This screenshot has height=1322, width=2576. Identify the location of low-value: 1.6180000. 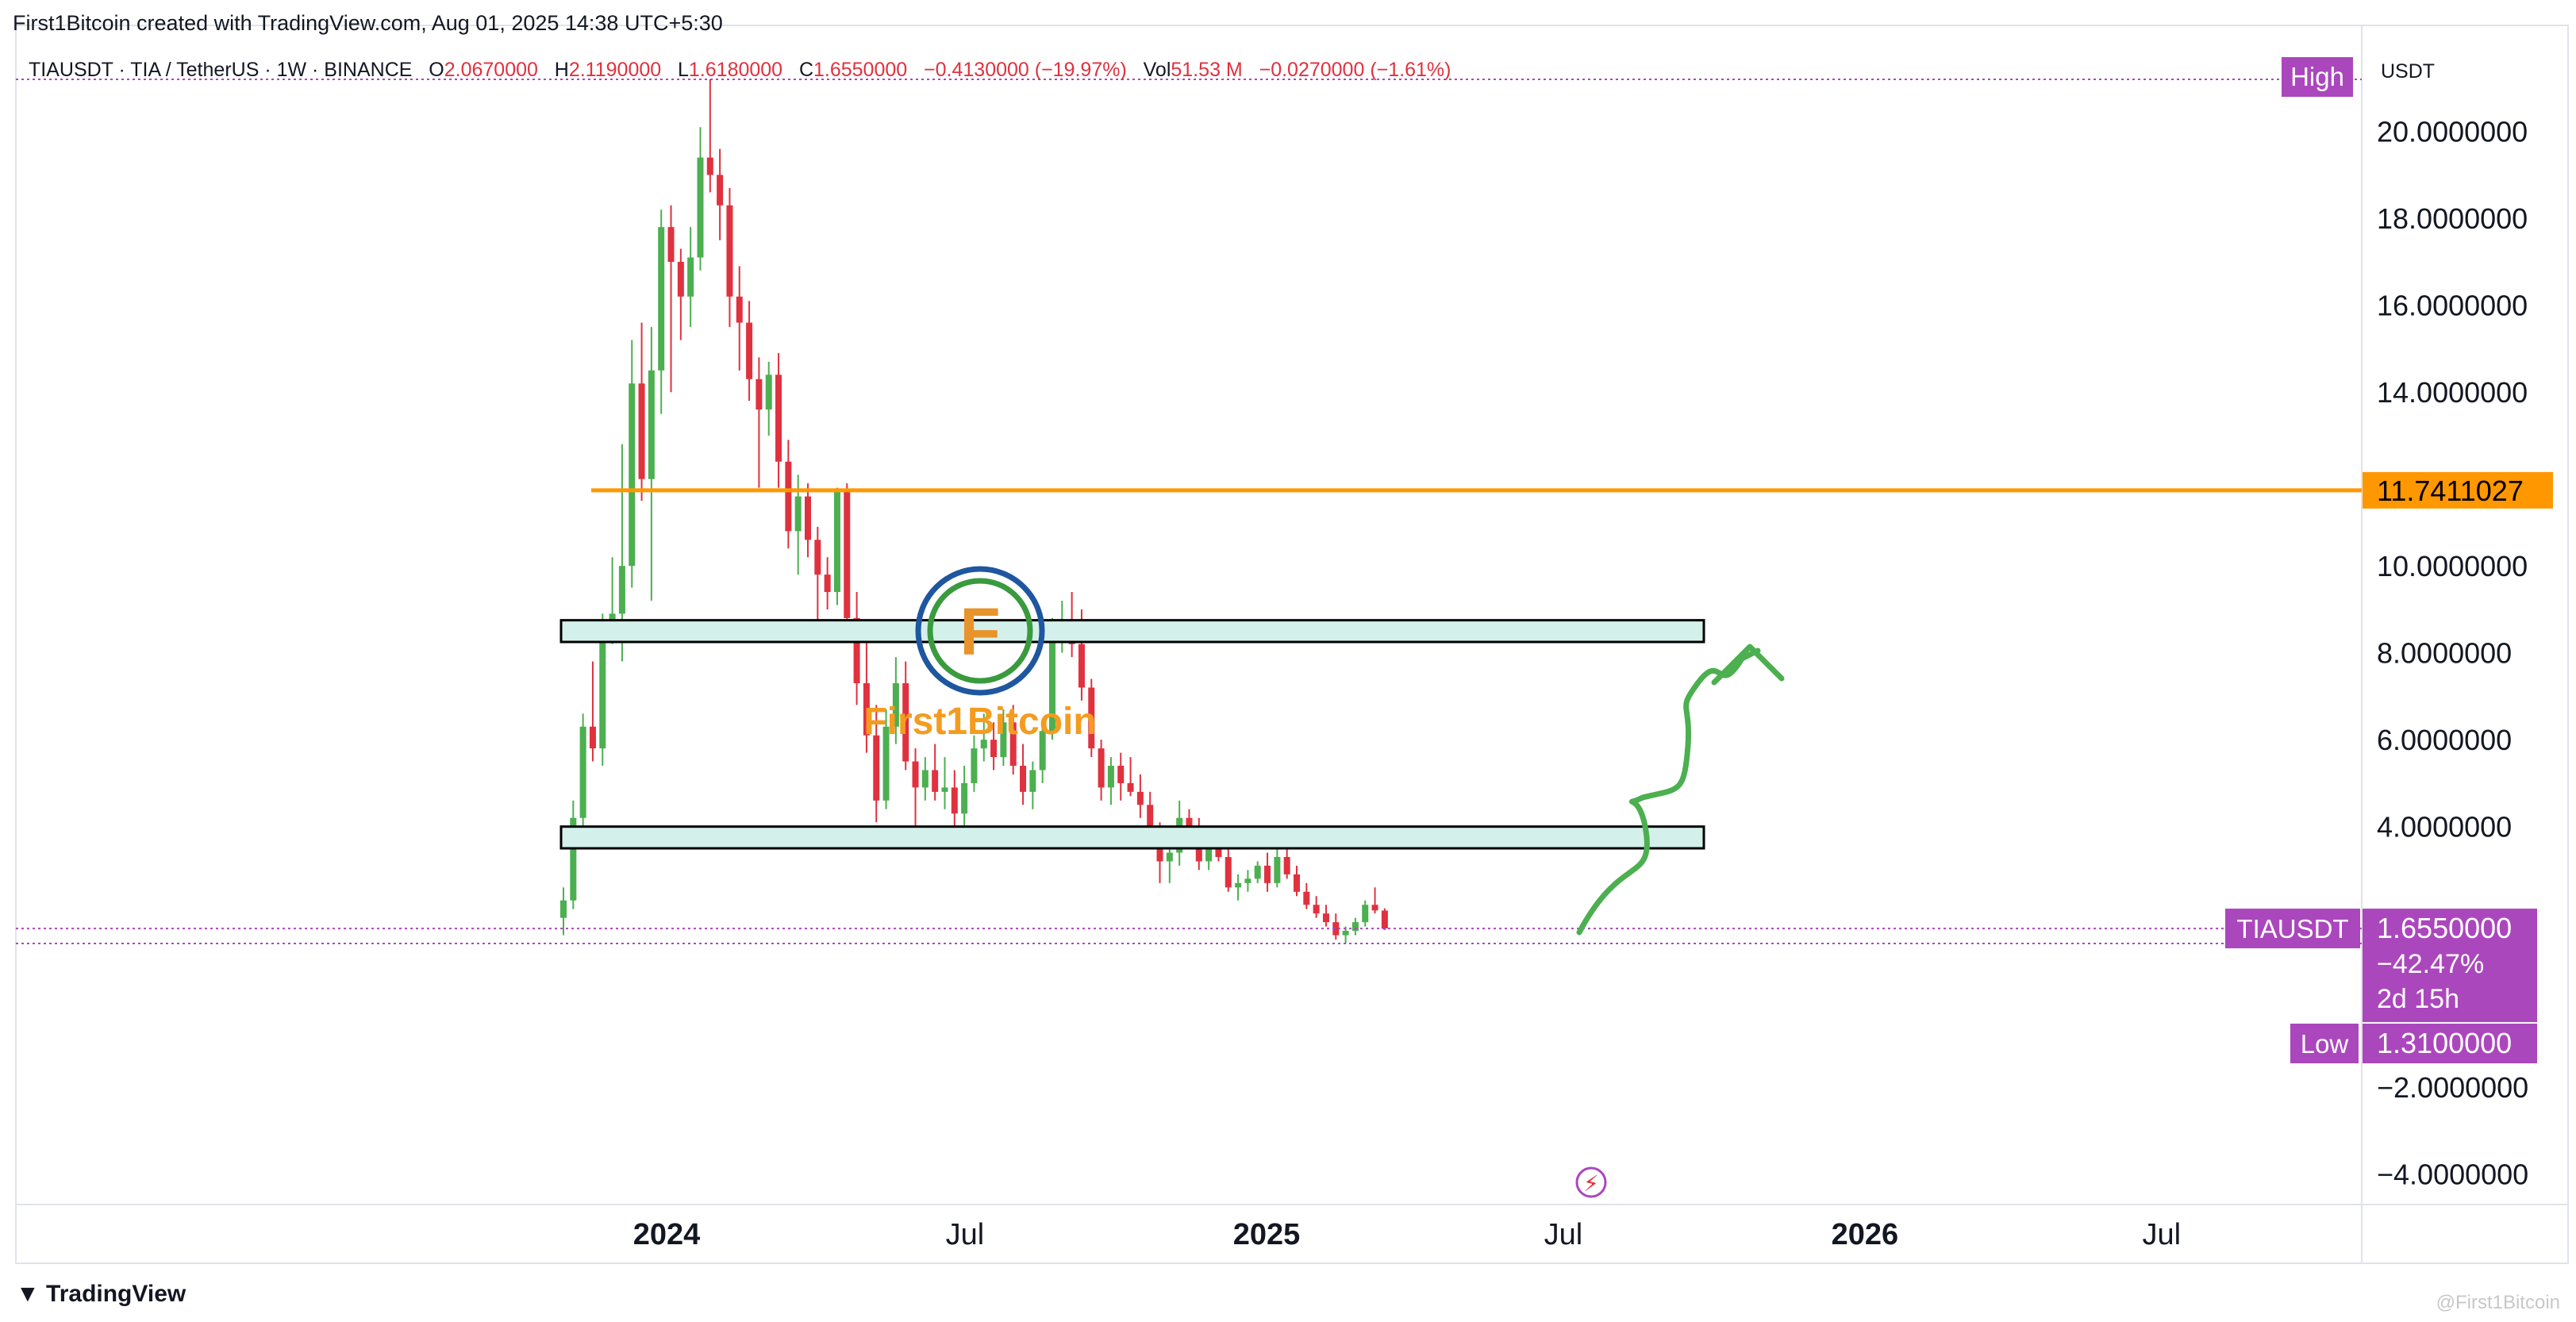
(735, 70).